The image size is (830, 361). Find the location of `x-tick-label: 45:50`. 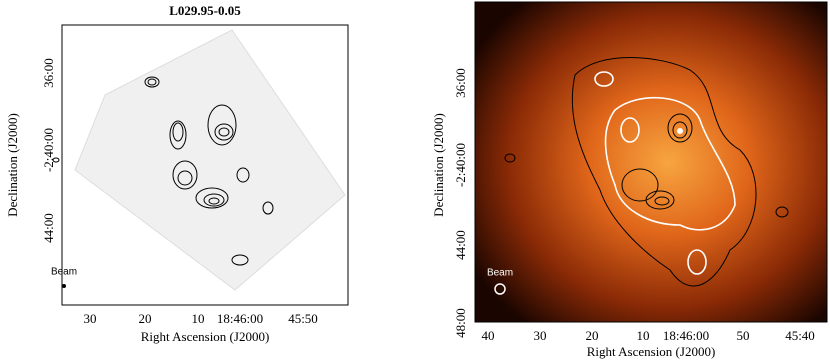

x-tick-label: 45:50 is located at coordinates (303, 318).